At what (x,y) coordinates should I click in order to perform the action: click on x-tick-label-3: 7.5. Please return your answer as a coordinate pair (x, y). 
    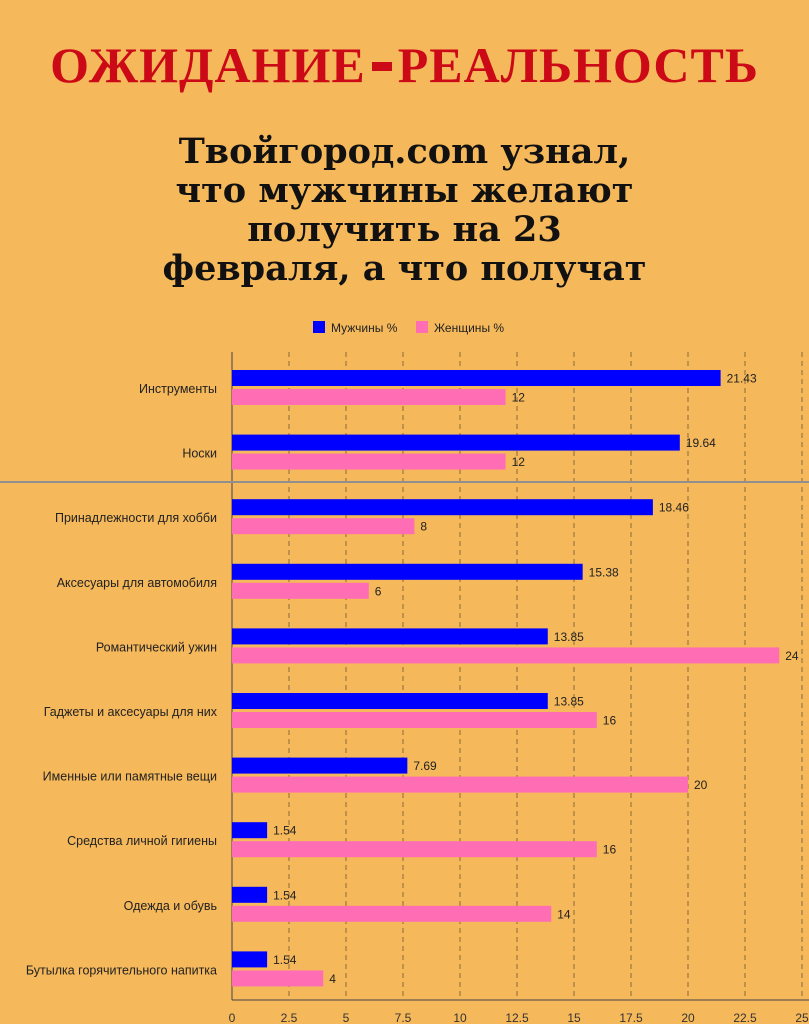
    Looking at the image, I should click on (403, 1017).